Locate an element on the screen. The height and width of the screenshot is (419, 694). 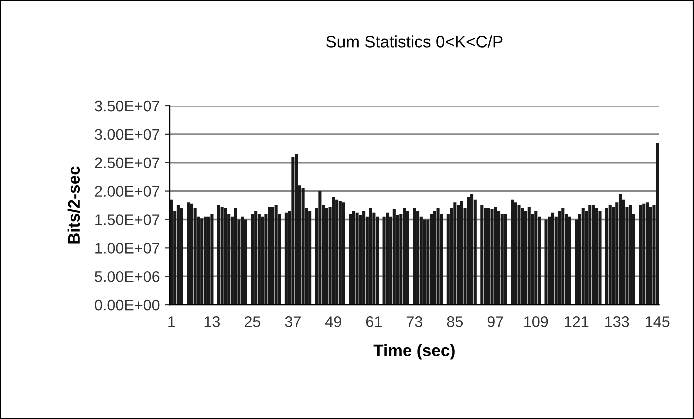
y-tick-label: 3.00E+07 is located at coordinates (127, 134).